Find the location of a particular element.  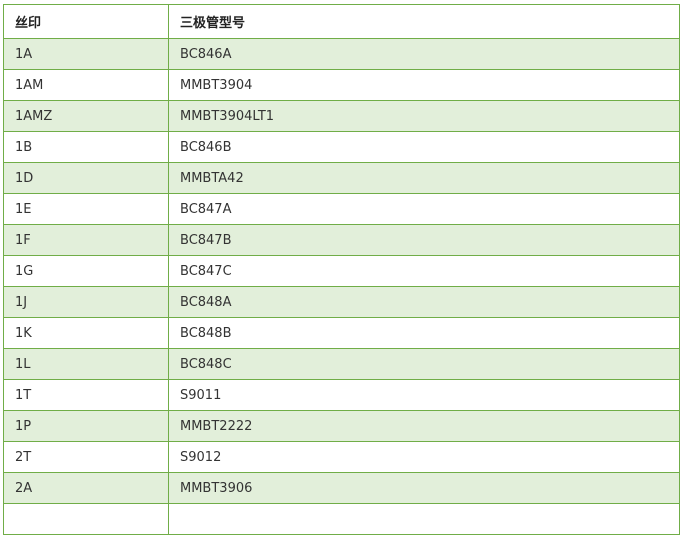

header-row: 丝印 三极管型号 is located at coordinates (341, 21).